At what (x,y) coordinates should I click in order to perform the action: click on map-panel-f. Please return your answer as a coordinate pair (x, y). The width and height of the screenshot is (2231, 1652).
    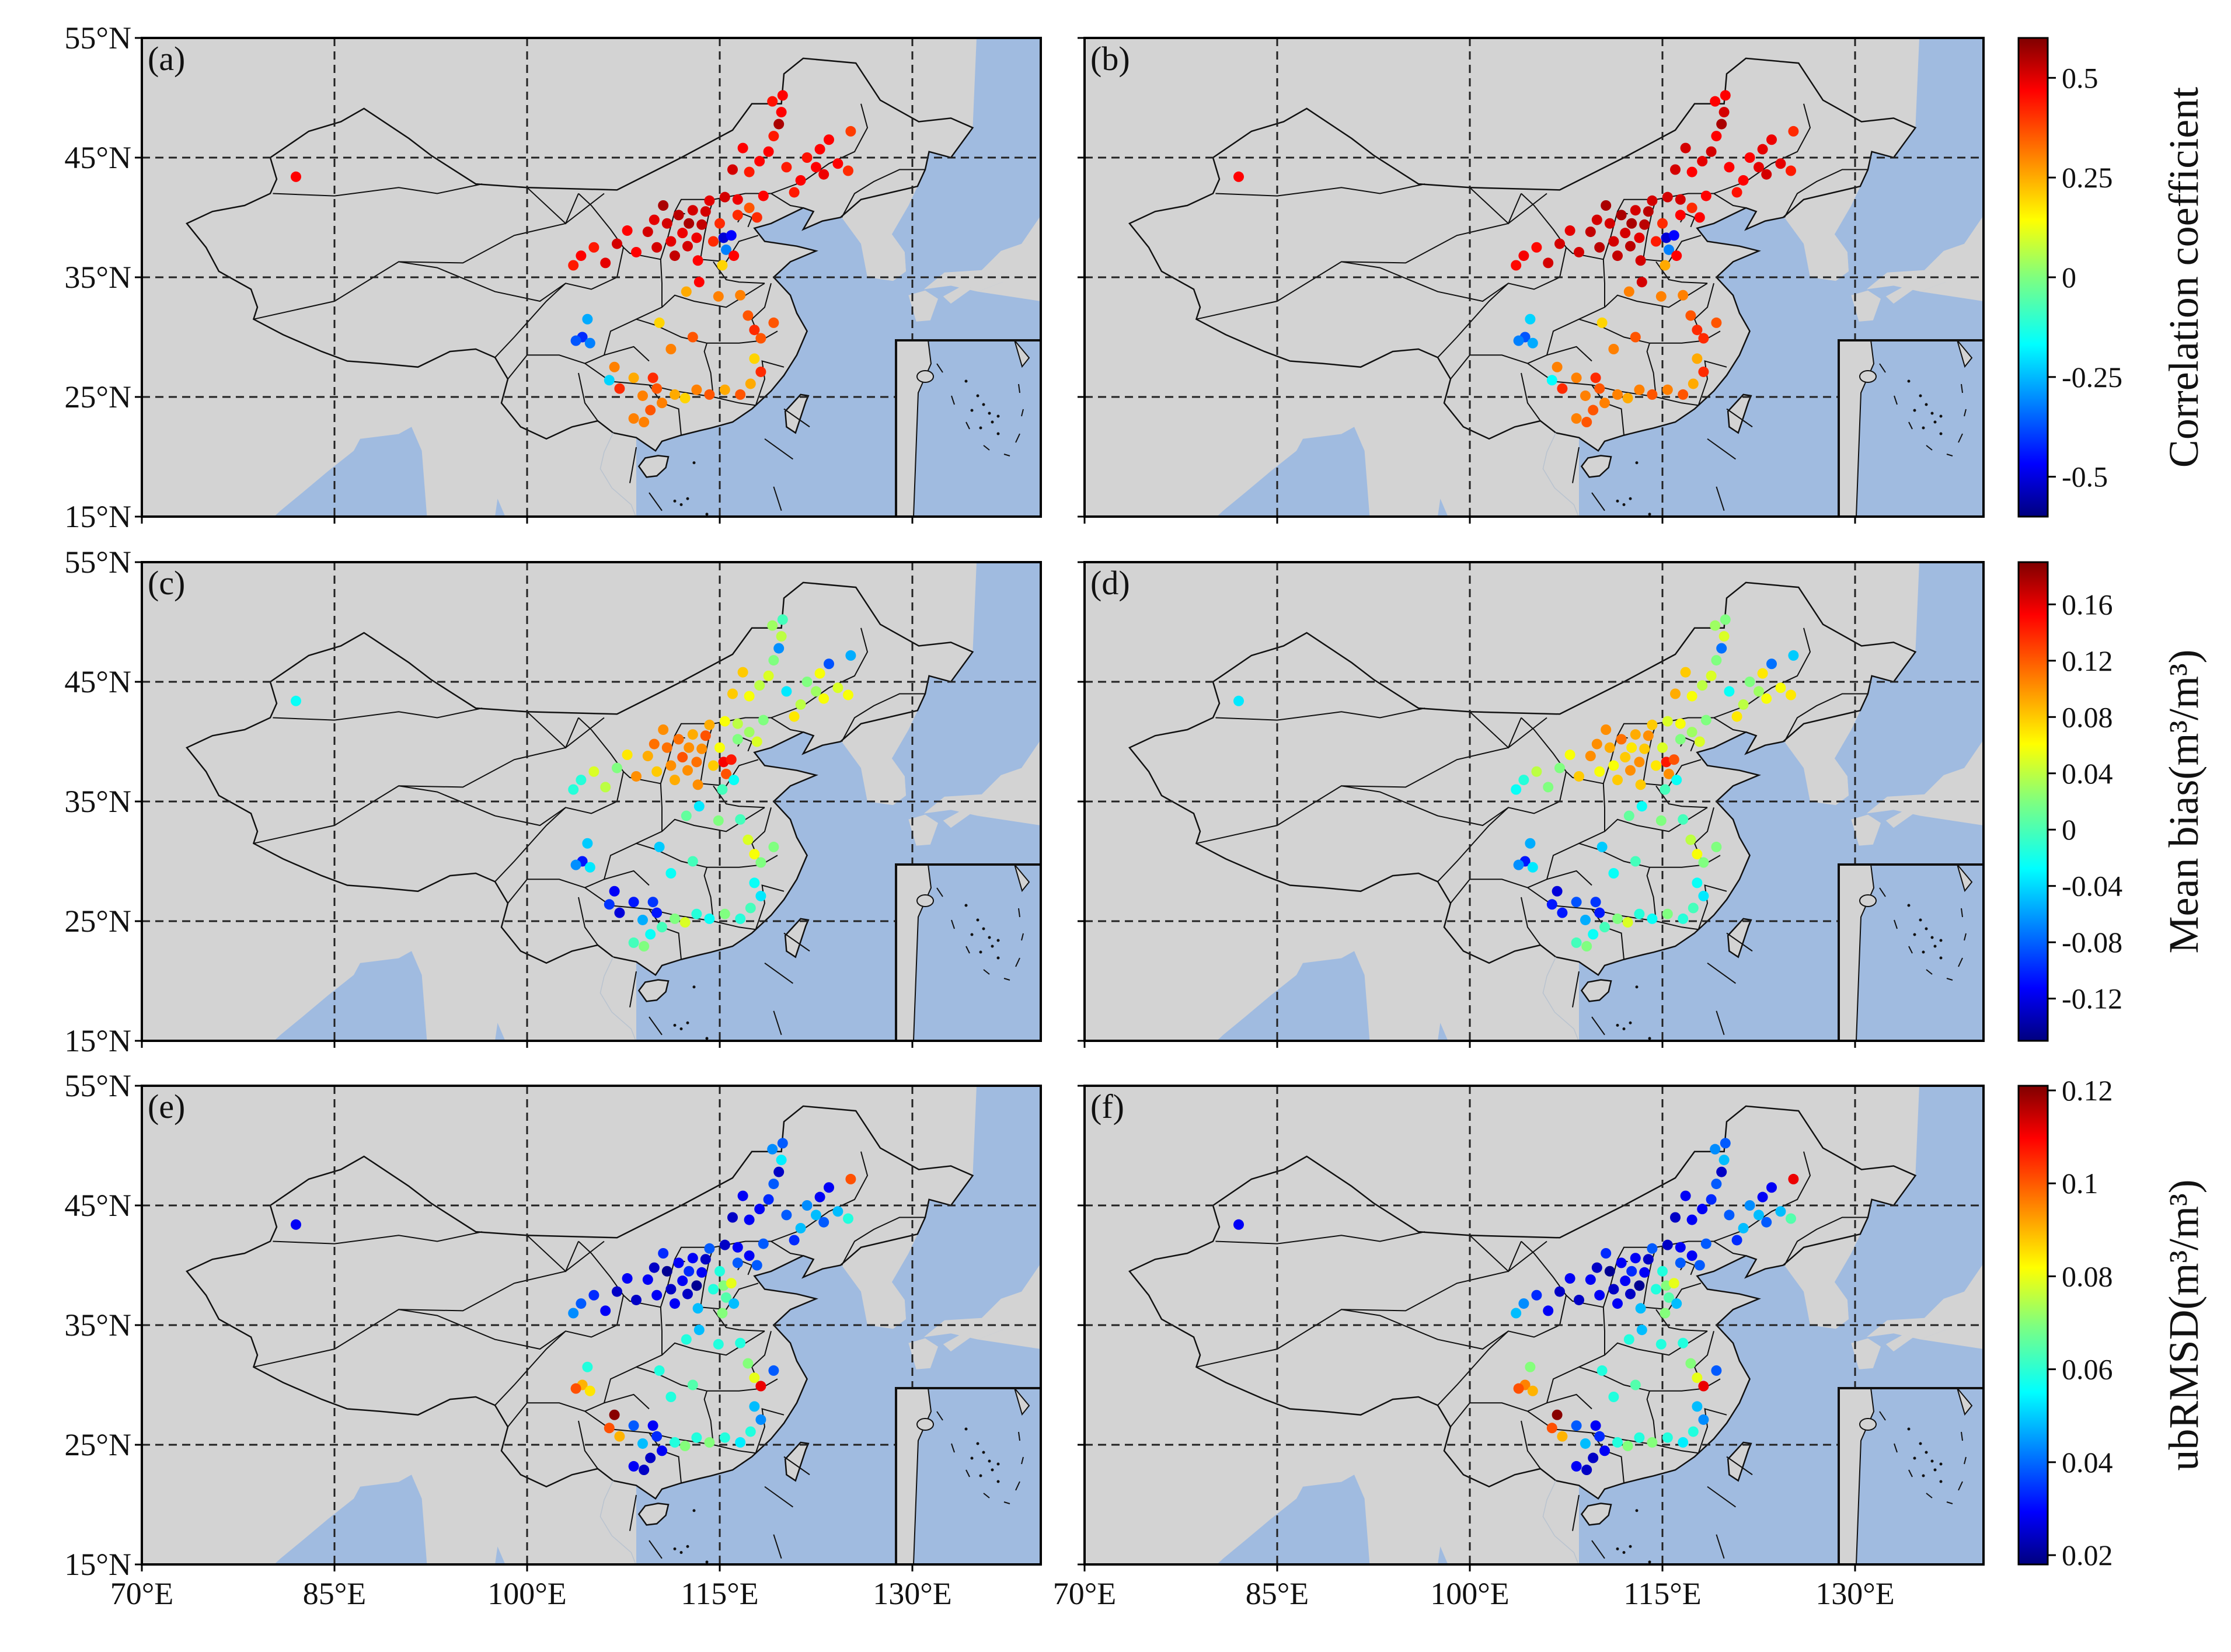
    Looking at the image, I should click on (1534, 1360).